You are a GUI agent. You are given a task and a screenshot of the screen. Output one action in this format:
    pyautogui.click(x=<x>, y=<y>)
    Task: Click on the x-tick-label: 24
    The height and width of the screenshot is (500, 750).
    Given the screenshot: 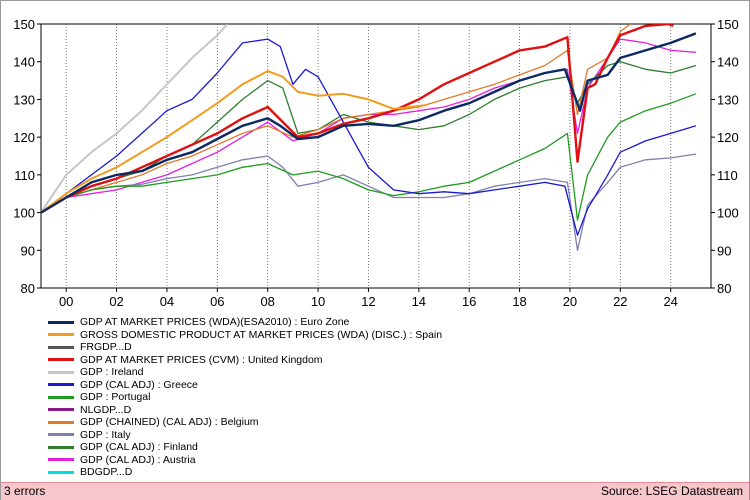 What is the action you would take?
    pyautogui.click(x=670, y=301)
    